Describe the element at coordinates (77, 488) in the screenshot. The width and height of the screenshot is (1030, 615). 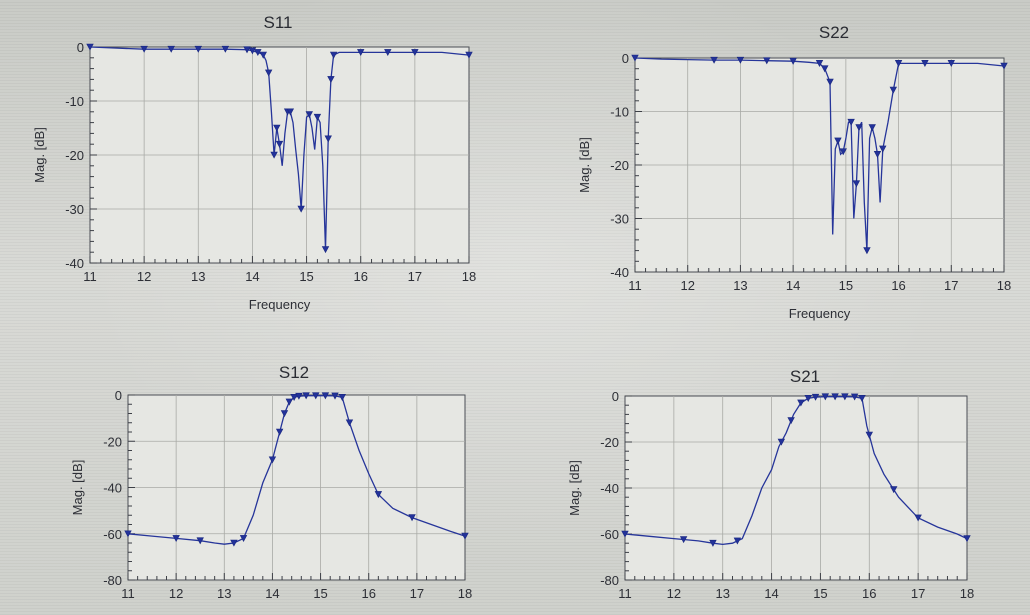
I see `s12-y-axis-title: Mag. [dB]` at that location.